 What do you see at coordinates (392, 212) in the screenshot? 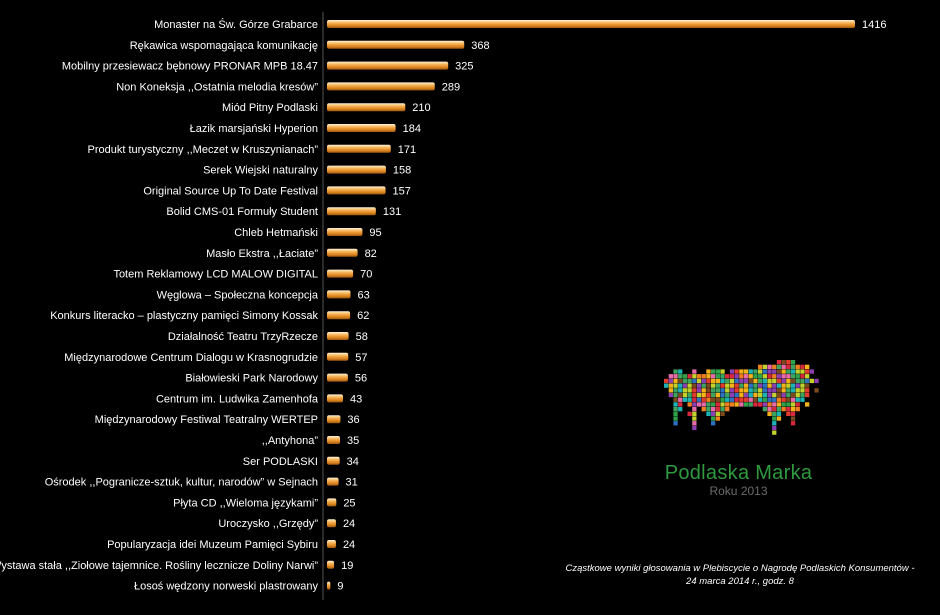
I see `value-label: 131` at bounding box center [392, 212].